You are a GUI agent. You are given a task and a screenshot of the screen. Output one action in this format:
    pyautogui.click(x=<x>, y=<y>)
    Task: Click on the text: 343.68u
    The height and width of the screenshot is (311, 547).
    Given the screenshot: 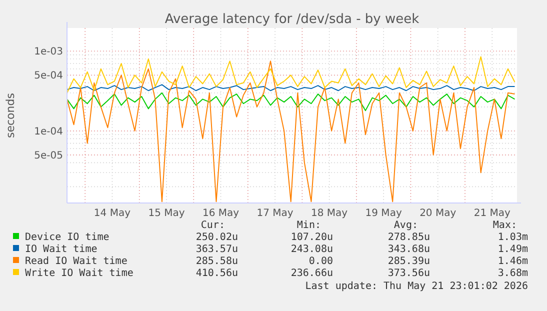 What is the action you would take?
    pyautogui.click(x=409, y=249)
    